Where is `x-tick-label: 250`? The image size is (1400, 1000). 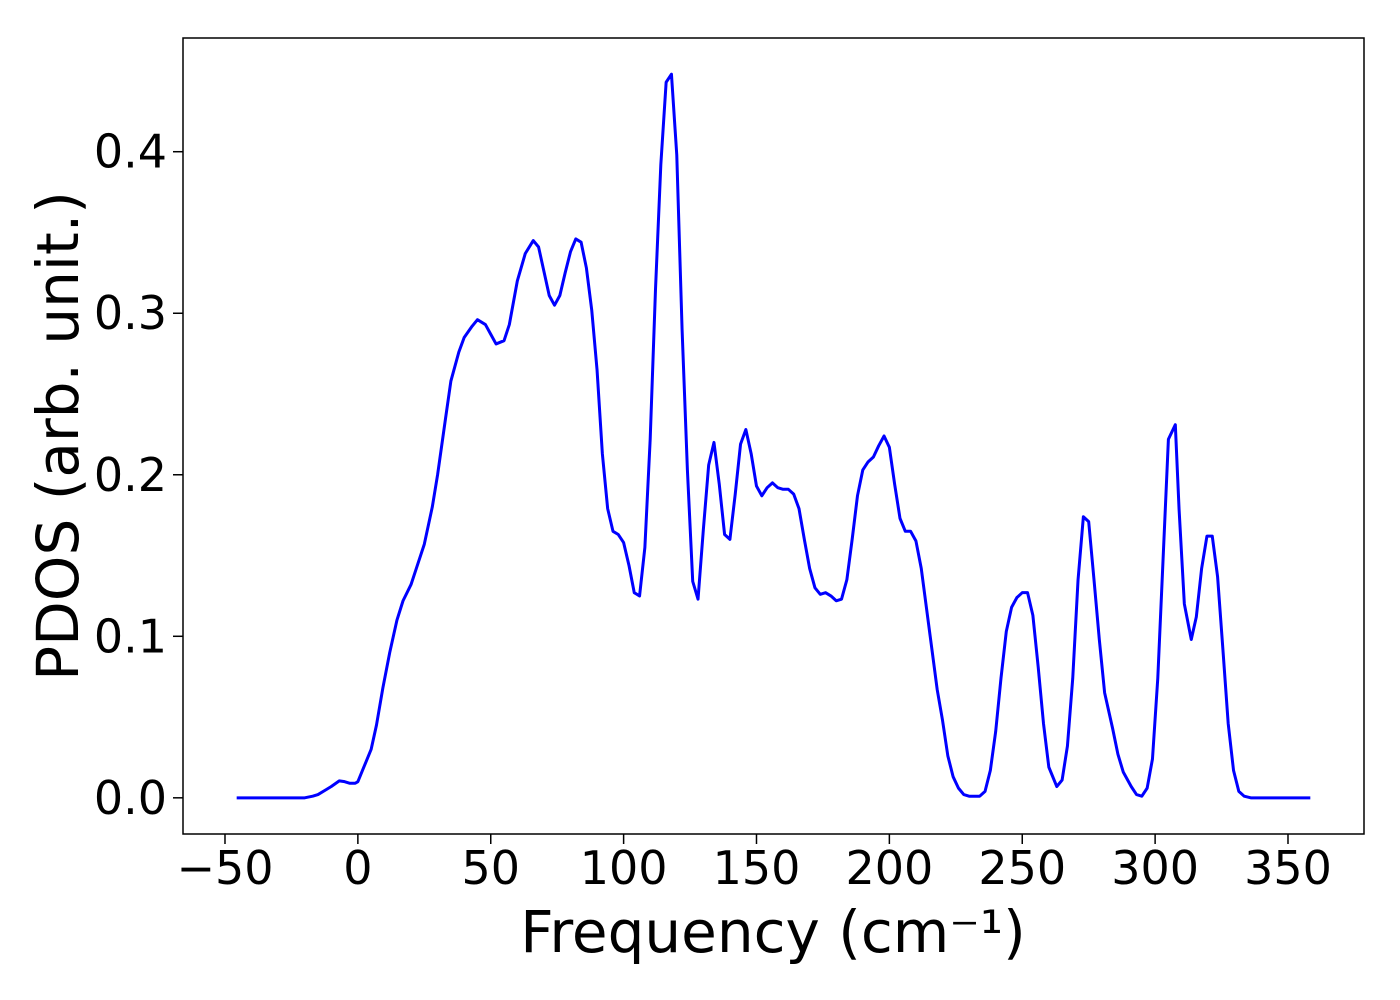
x-tick-label: 250 is located at coordinates (1022, 868).